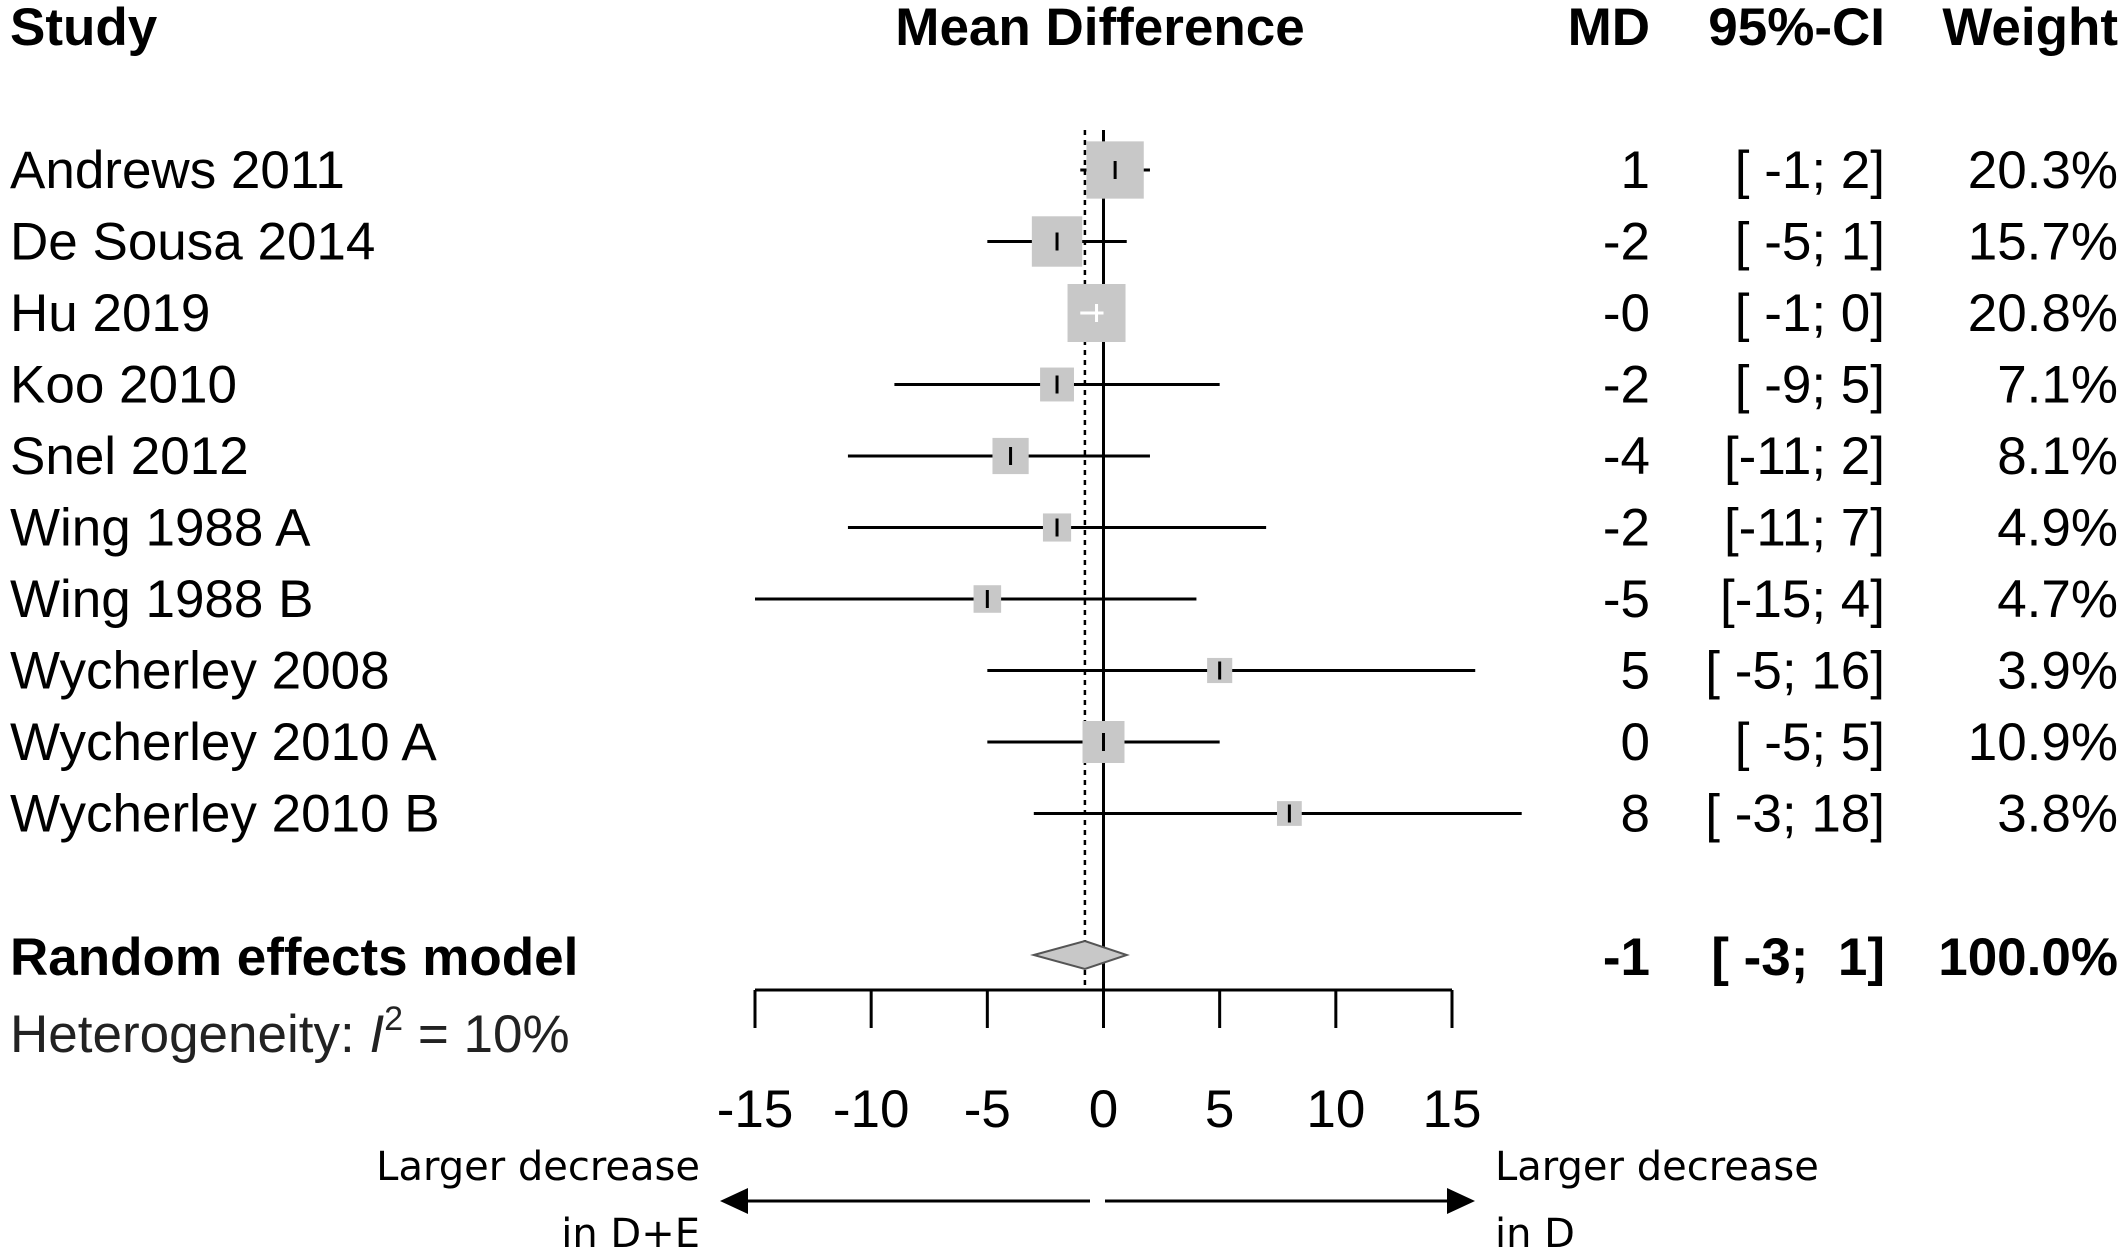 This screenshot has height=1256, width=2128. Describe the element at coordinates (2057, 599) in the screenshot. I see `study-weight: 4.7%` at that location.